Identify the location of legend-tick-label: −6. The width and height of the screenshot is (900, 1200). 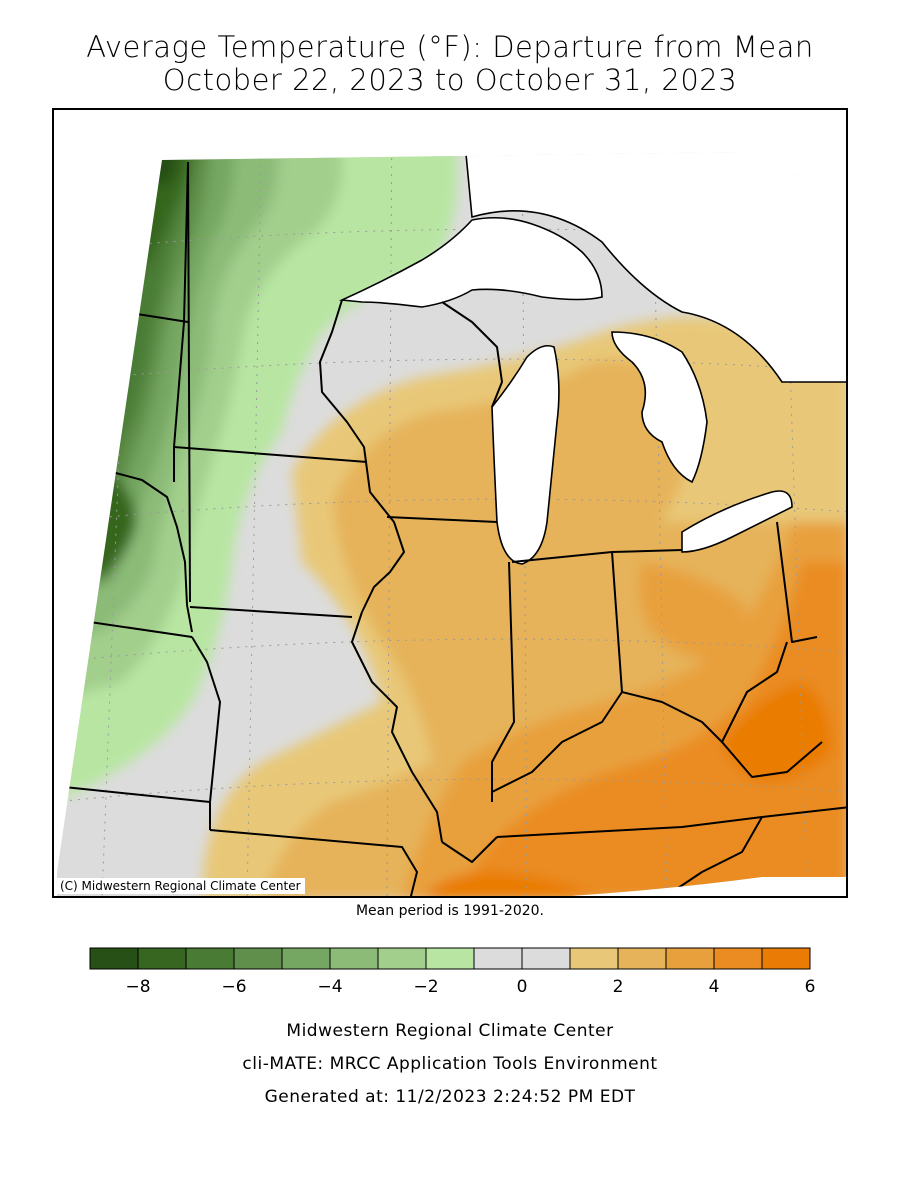
(233, 987).